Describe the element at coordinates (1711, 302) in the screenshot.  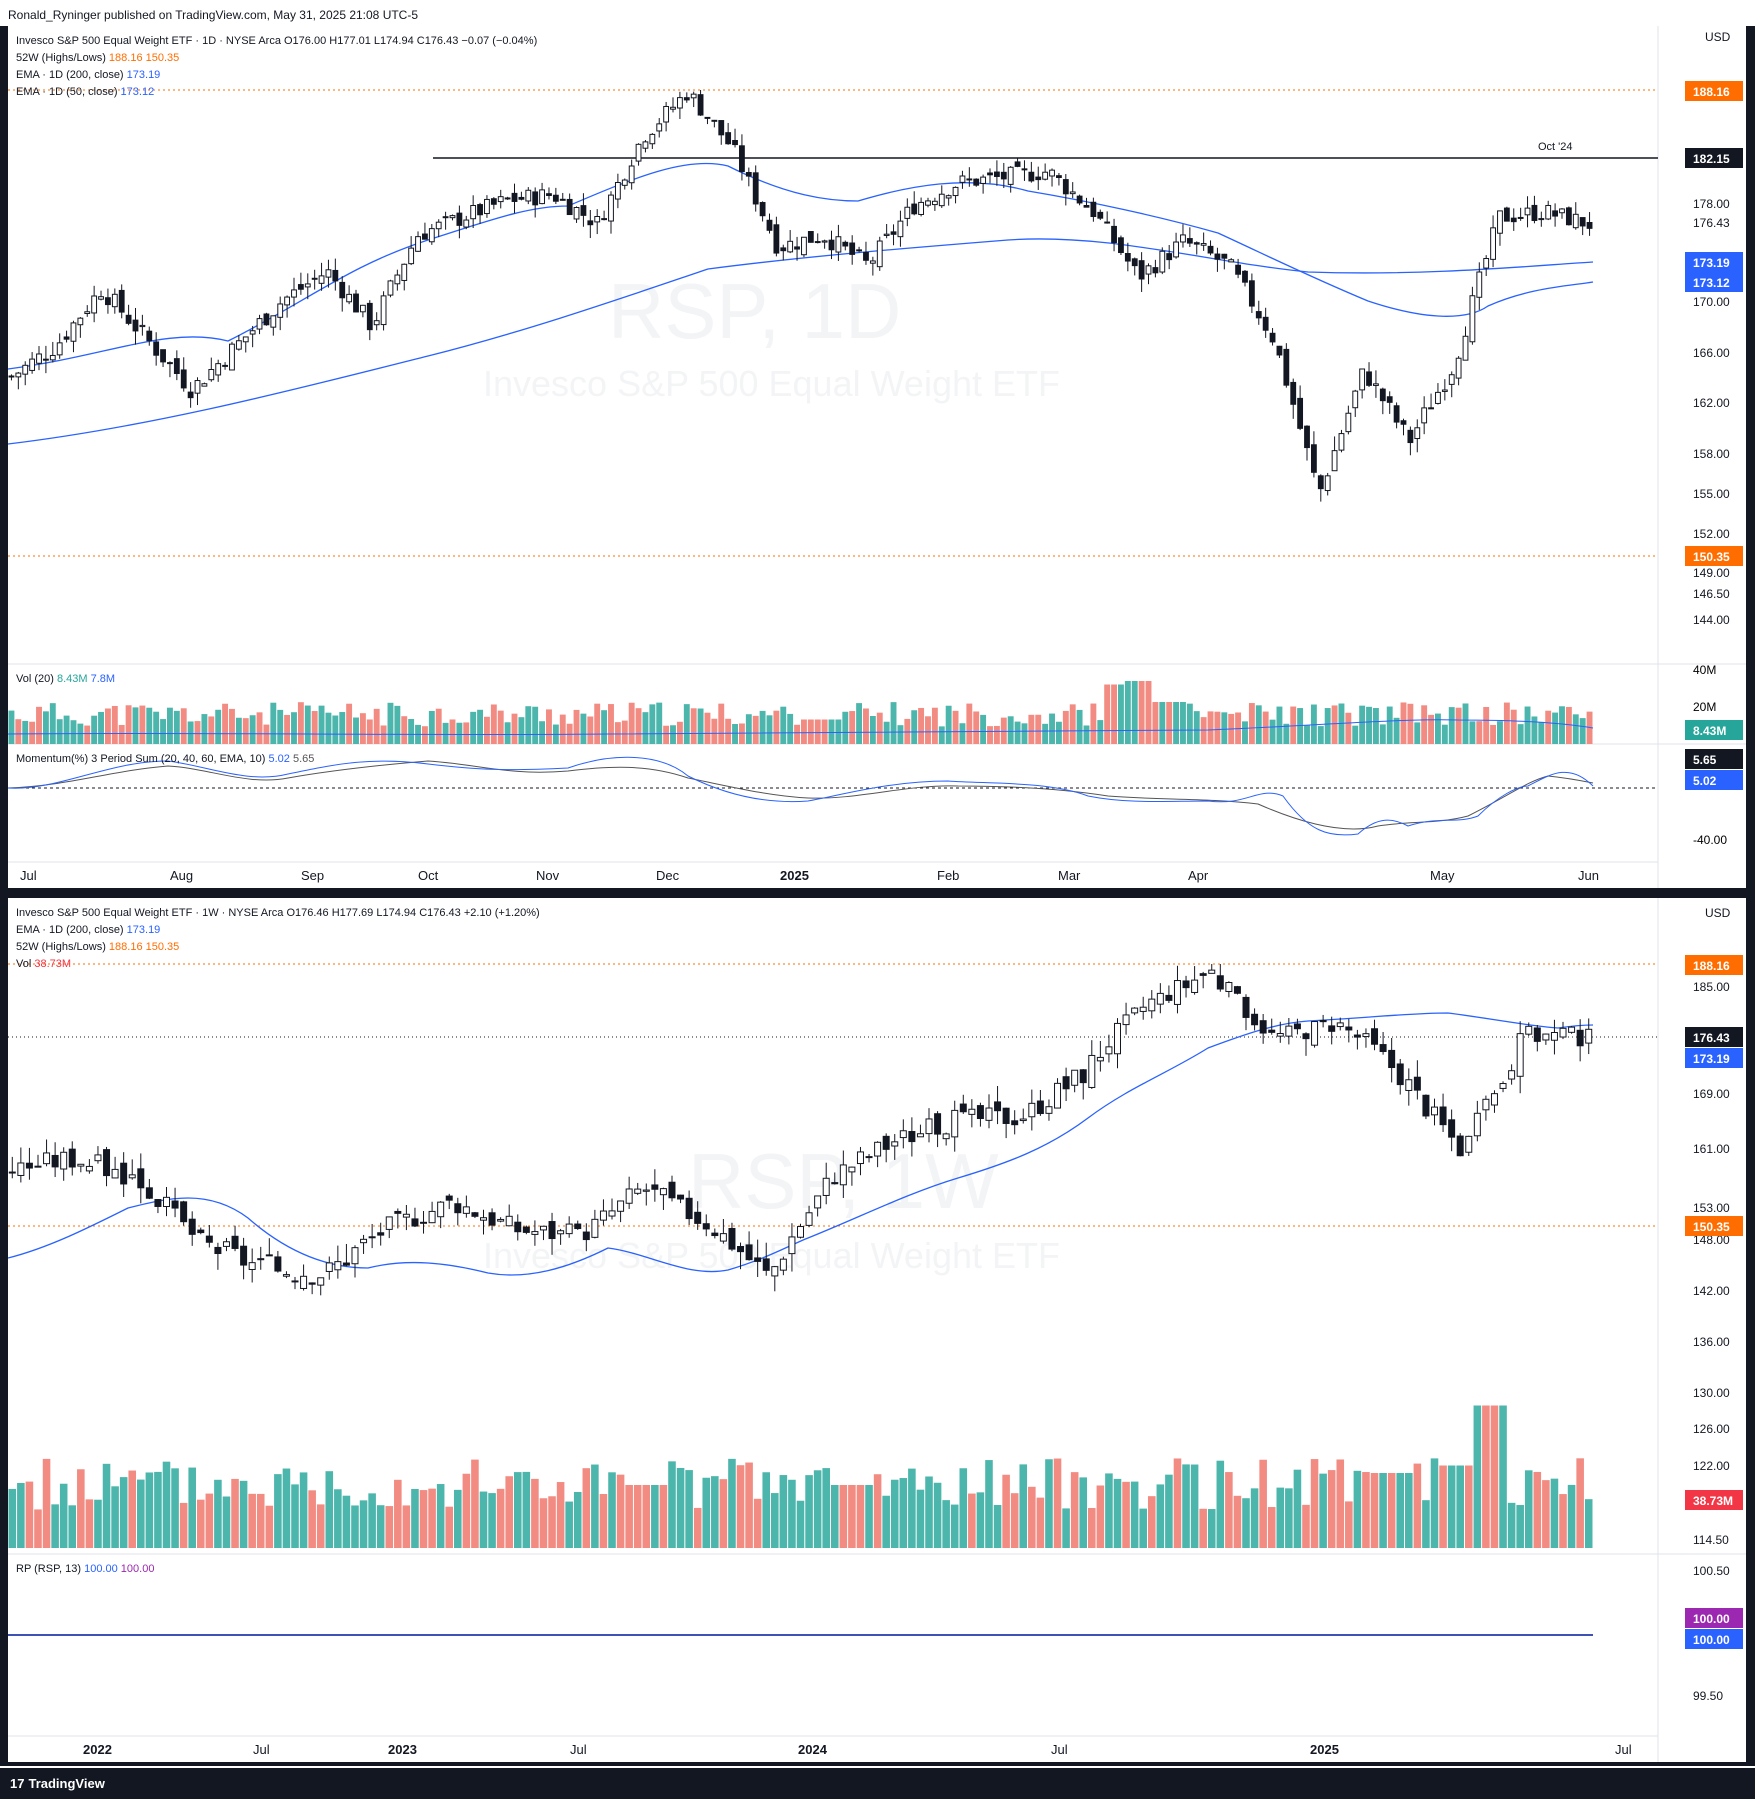
I see `tick-170: 170.00` at that location.